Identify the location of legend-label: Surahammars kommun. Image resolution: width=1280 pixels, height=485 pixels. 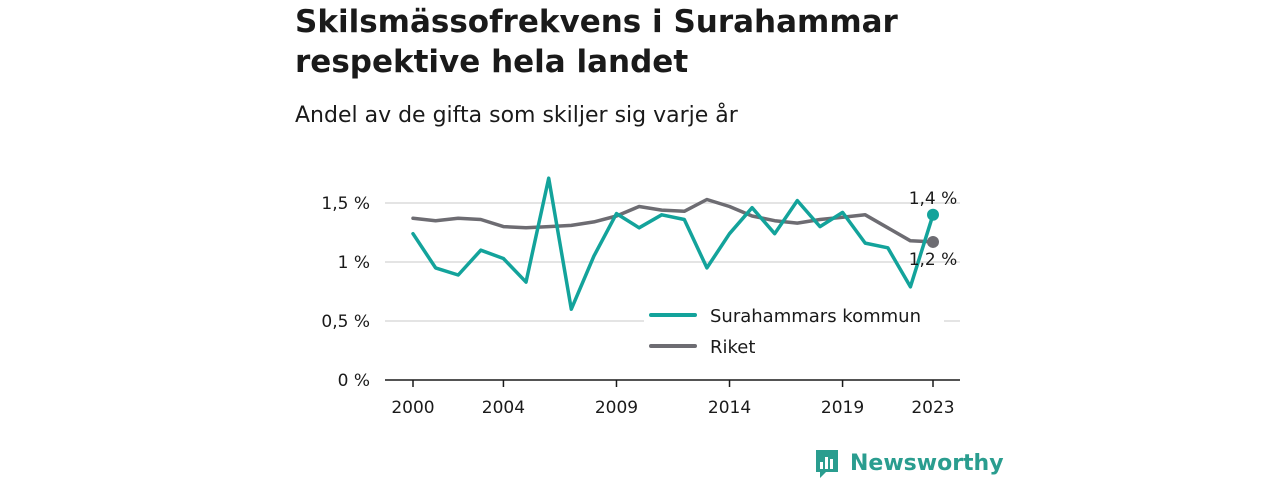
(815, 316).